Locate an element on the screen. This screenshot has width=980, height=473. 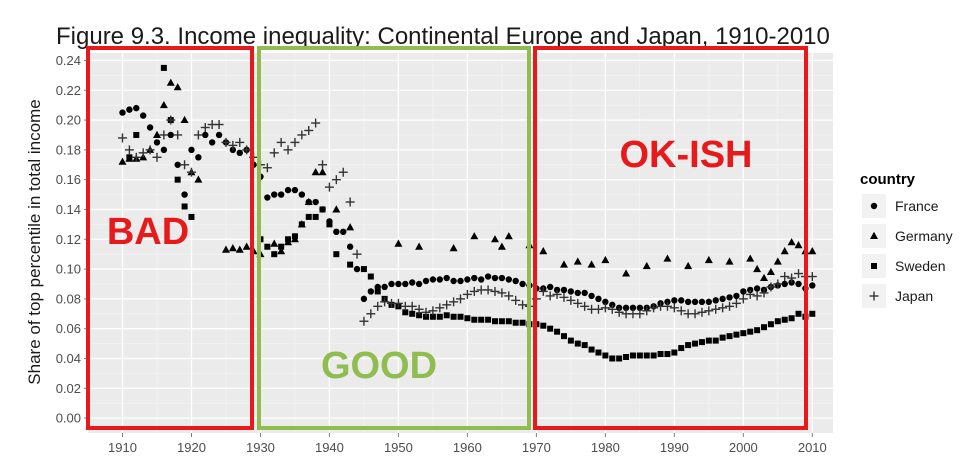
y-tick-label: 0.08 is located at coordinates (68, 298).